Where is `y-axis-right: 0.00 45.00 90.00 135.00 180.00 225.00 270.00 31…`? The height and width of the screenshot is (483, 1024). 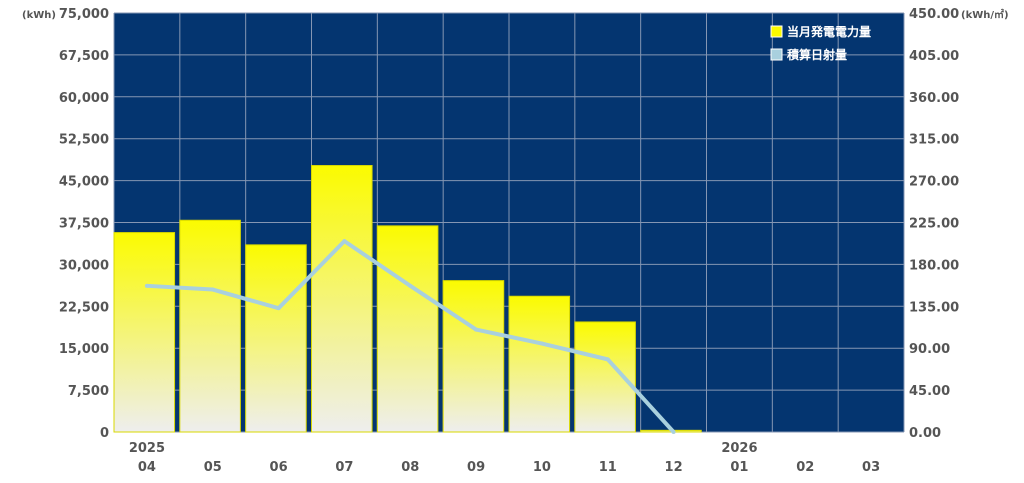
y-axis-right: 0.00 45.00 90.00 135.00 180.00 225.00 270.00 31… is located at coordinates (934, 224).